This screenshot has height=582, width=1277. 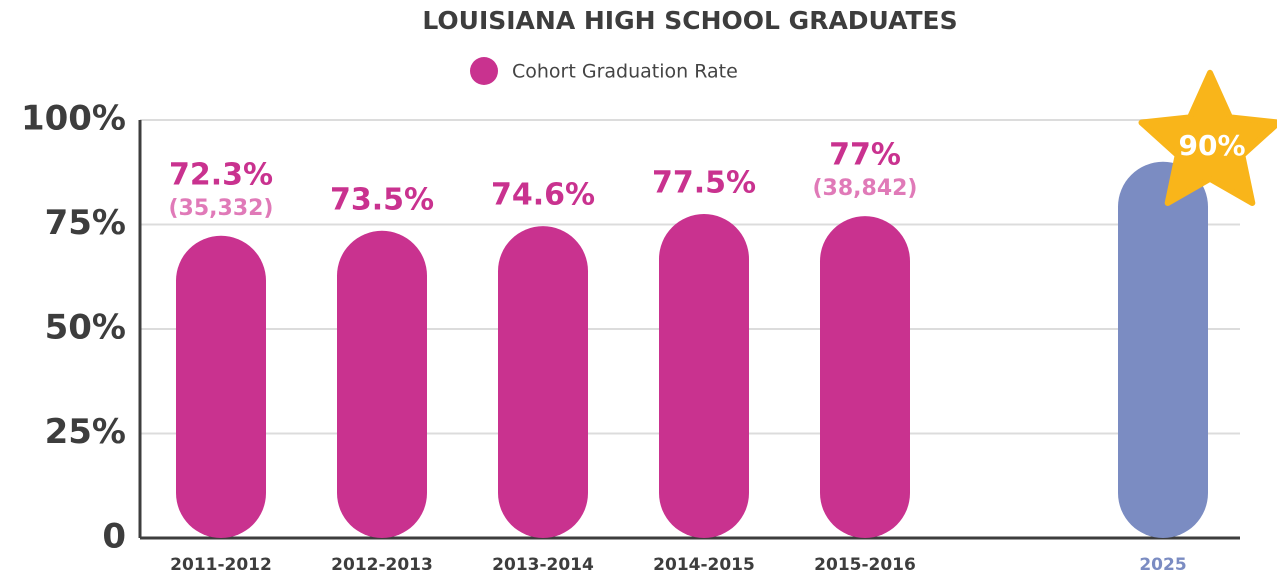 What do you see at coordinates (221, 565) in the screenshot?
I see `x-tick-label: 2011-2012` at bounding box center [221, 565].